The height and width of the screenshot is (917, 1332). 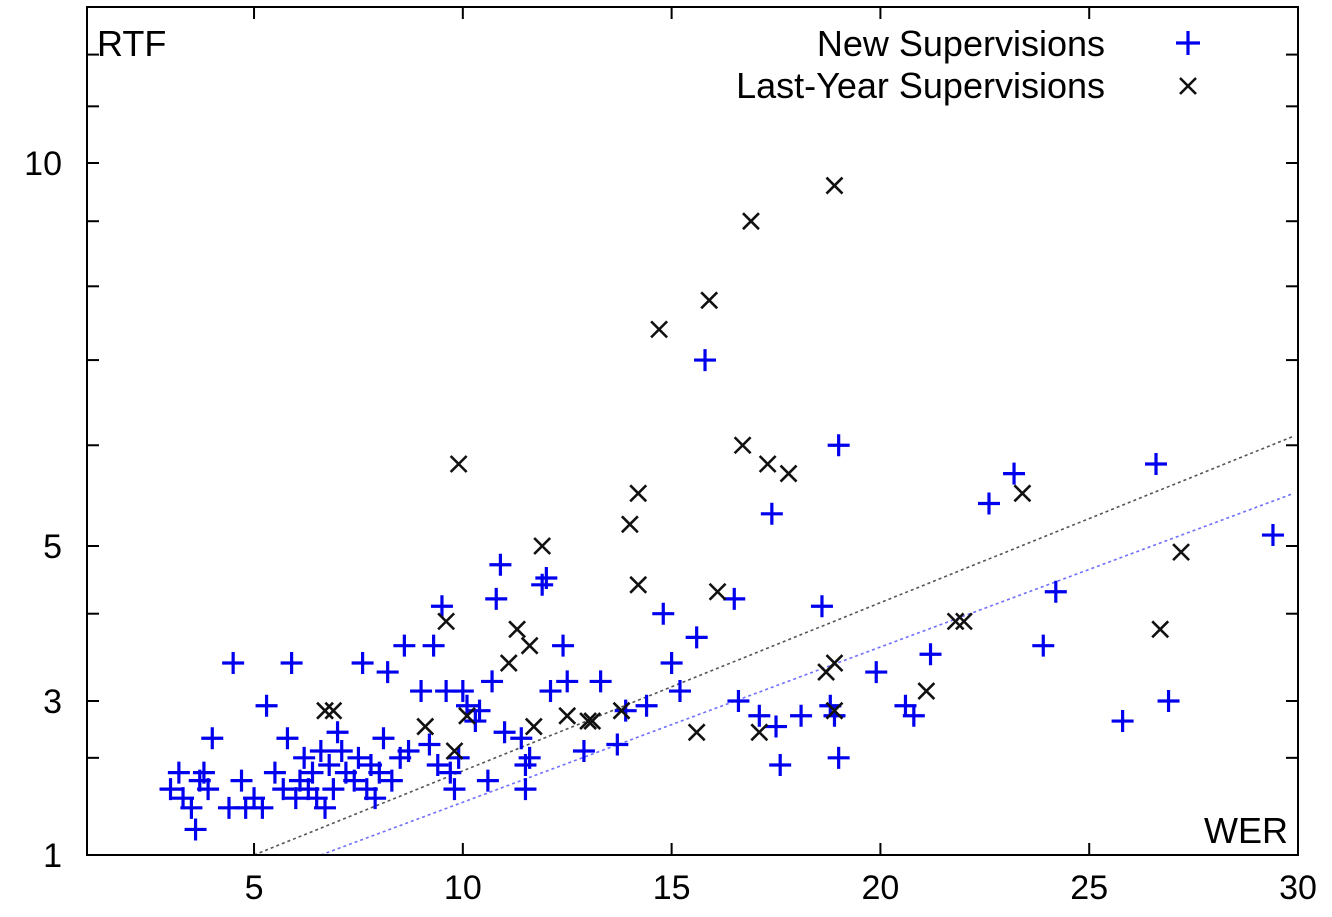 What do you see at coordinates (920, 85) in the screenshot?
I see `legend-label-last-year-supervisions: Last-Year Supervisions` at bounding box center [920, 85].